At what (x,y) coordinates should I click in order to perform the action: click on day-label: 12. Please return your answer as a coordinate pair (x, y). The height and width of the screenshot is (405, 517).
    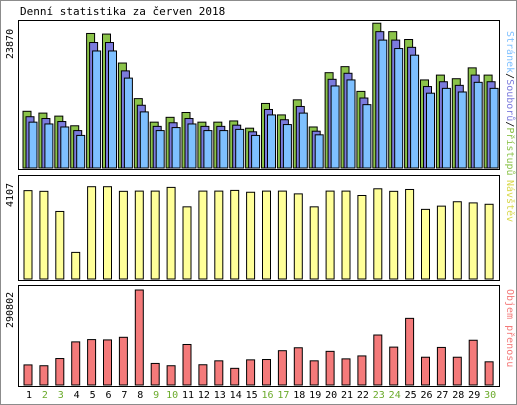
    Looking at the image, I should click on (204, 395).